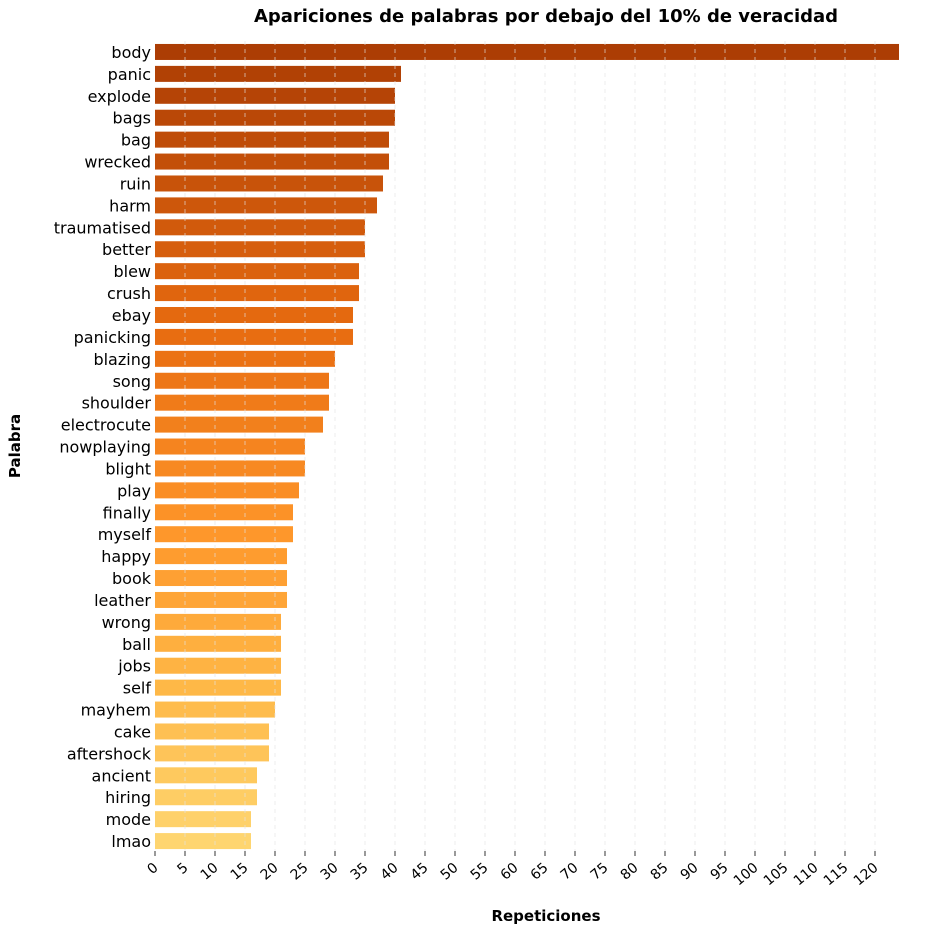 Image resolution: width=943 pixels, height=931 pixels. Describe the element at coordinates (240, 872) in the screenshot. I see `x-tick-label: 15` at that location.